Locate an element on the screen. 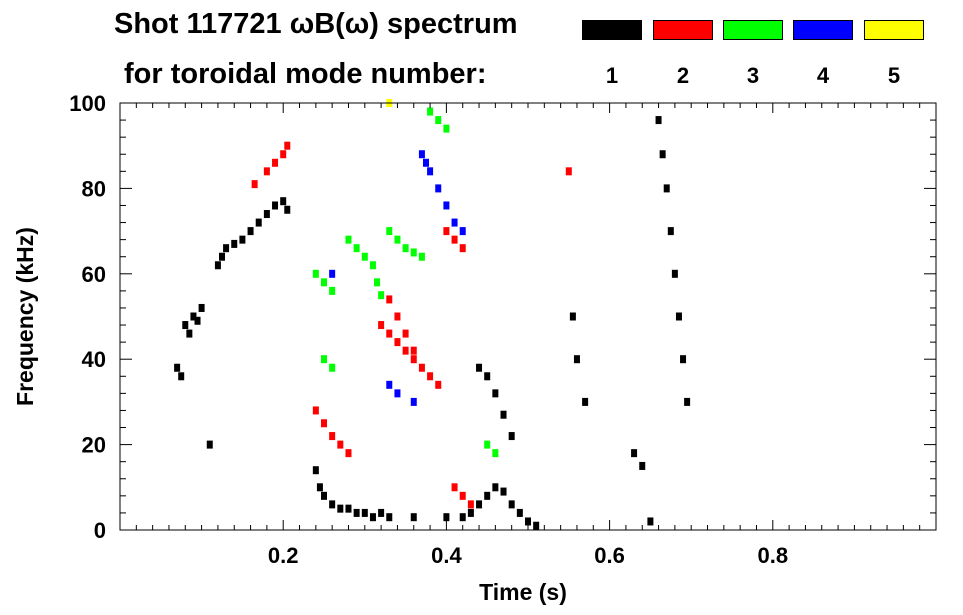  legend-label-2: 2 is located at coordinates (683, 75).